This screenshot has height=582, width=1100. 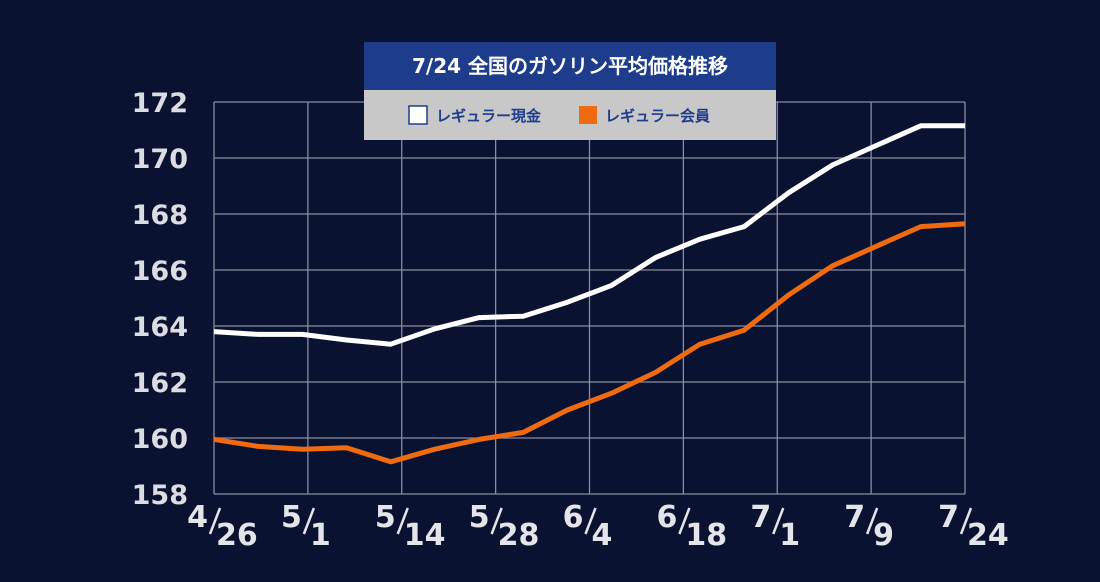 I want to click on x-tick-label: 426, so click(x=222, y=526).